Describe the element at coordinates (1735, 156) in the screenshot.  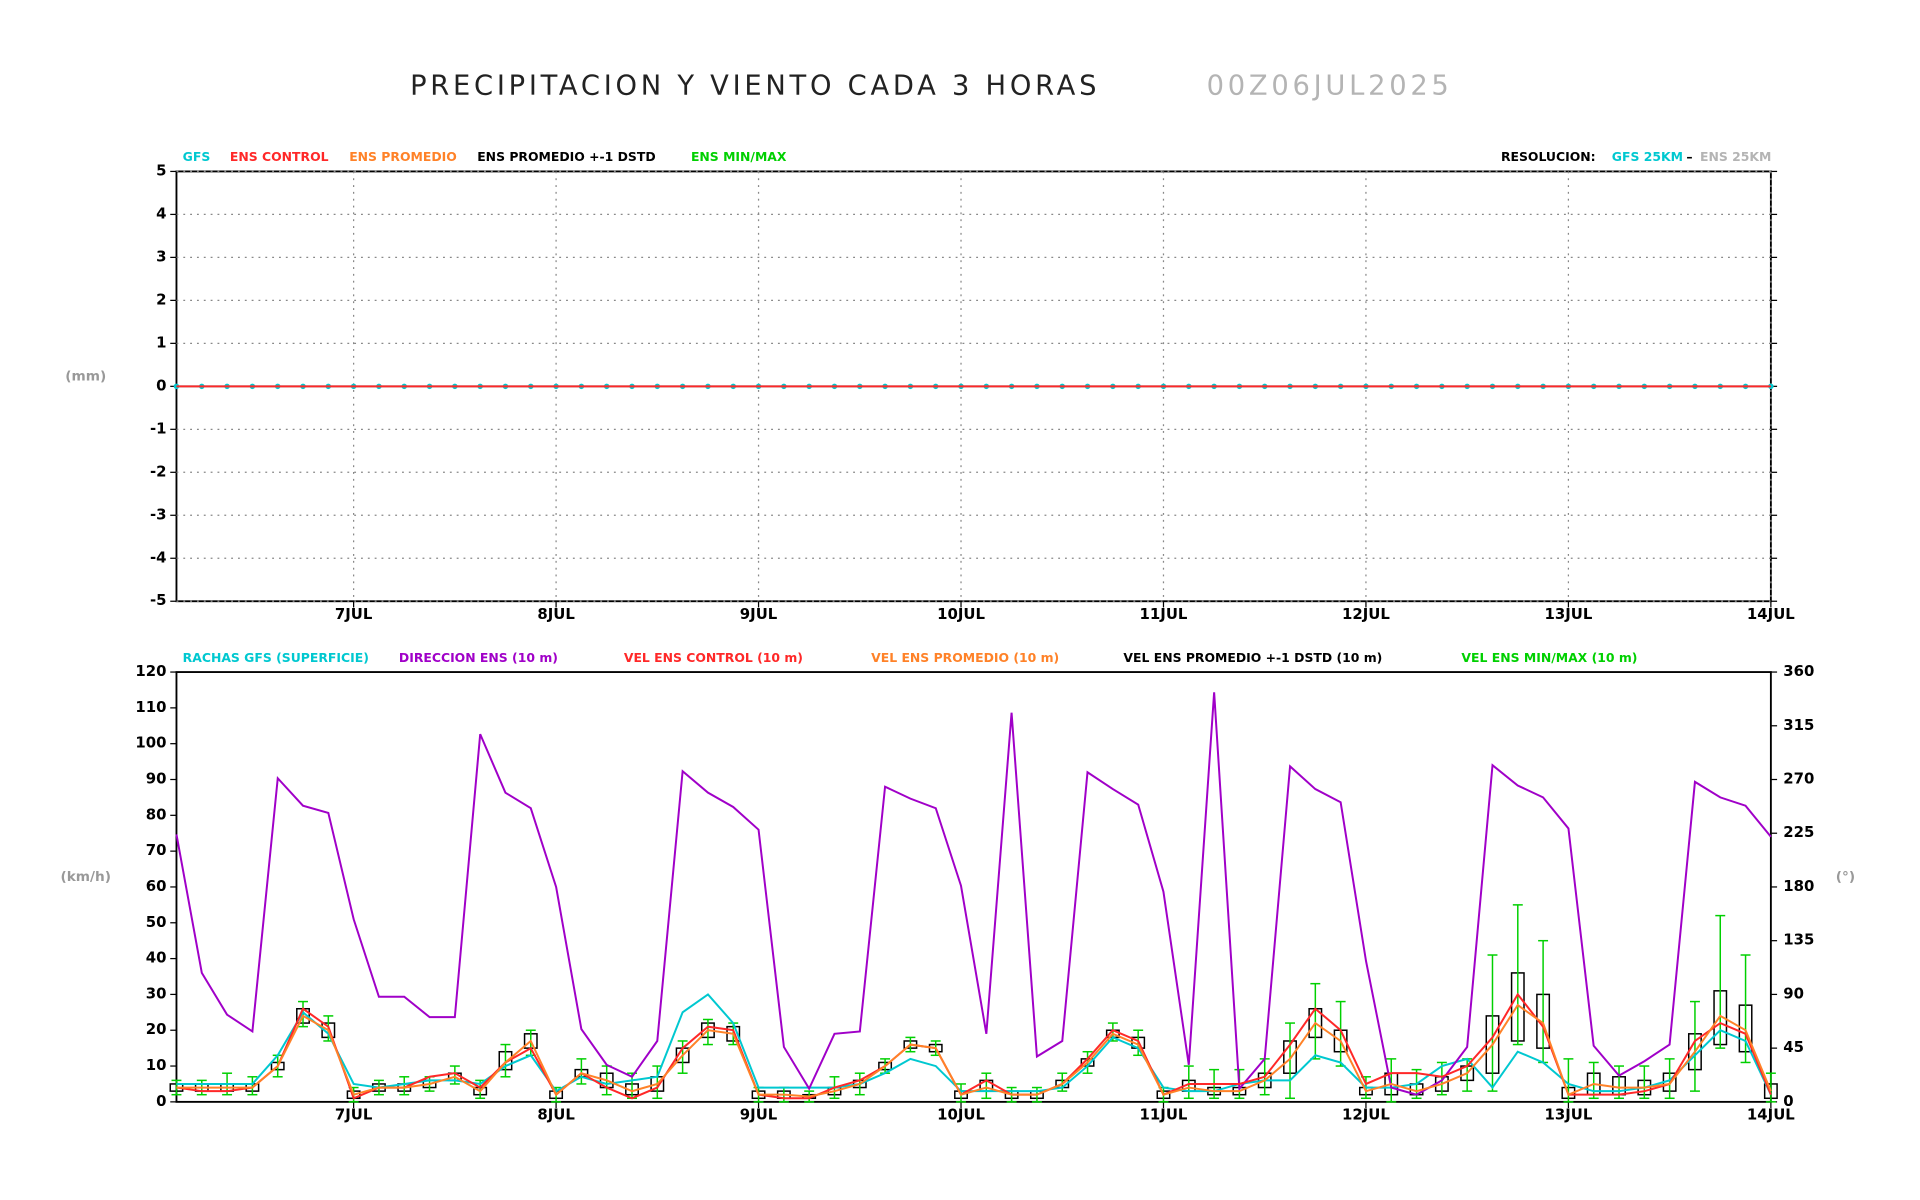
I see `resolution-ens: ENS 25KM` at that location.